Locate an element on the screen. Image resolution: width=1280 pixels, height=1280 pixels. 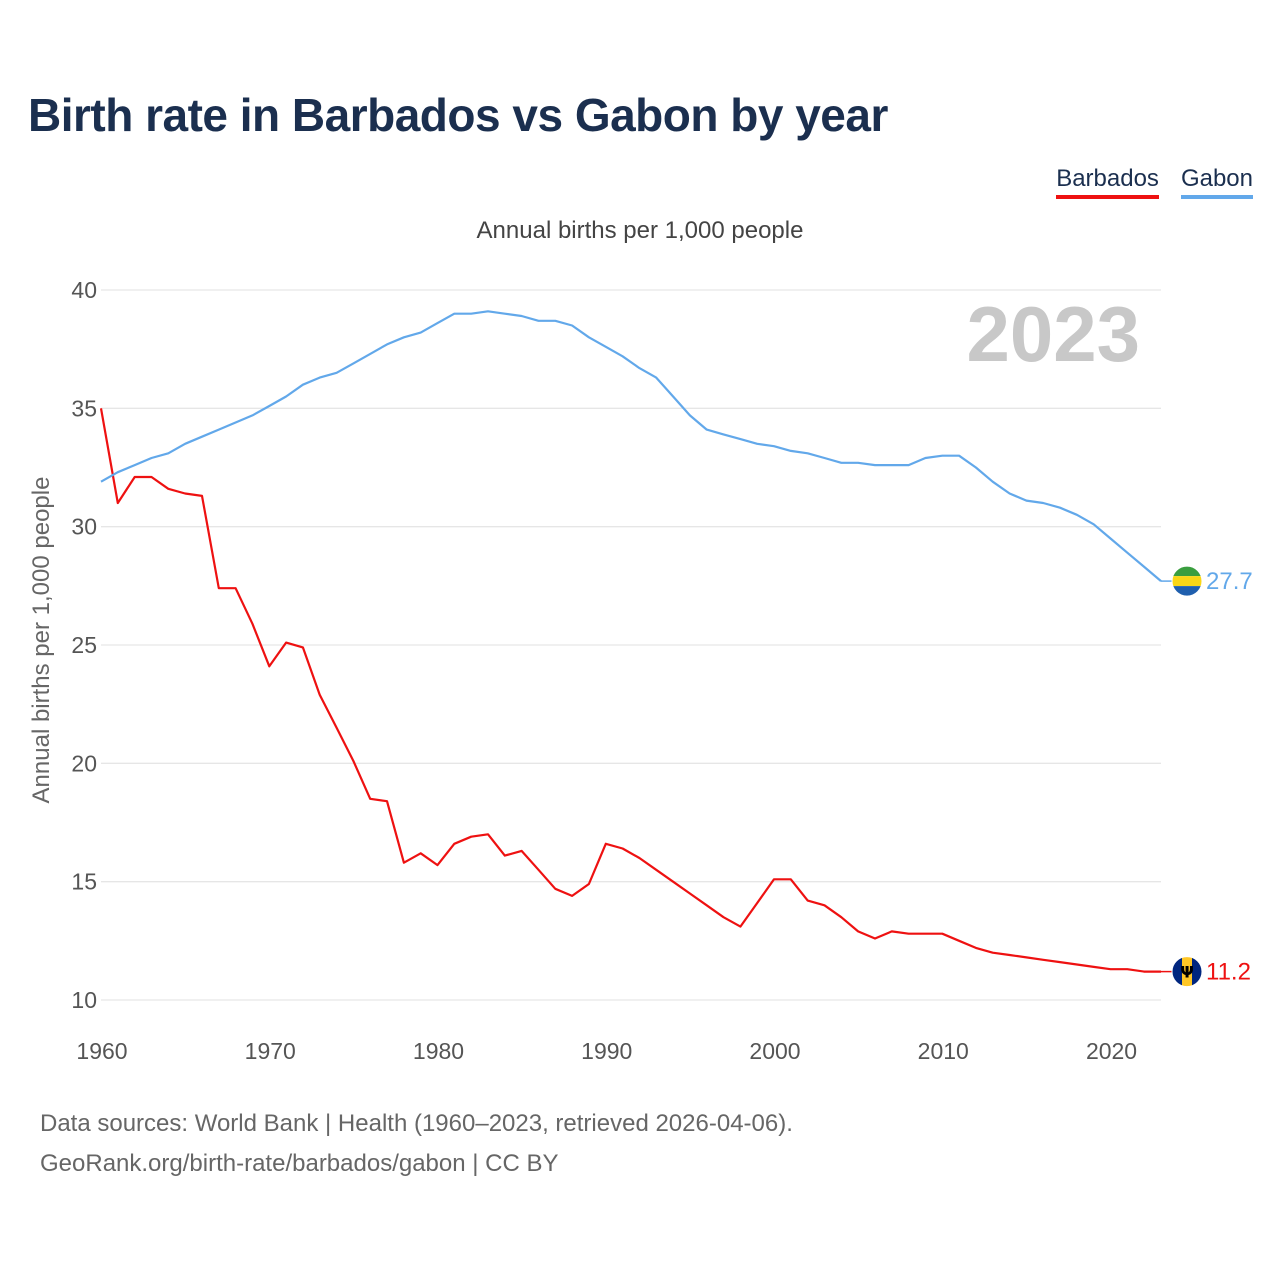
y-tick-label-30: 30 is located at coordinates (84, 527).